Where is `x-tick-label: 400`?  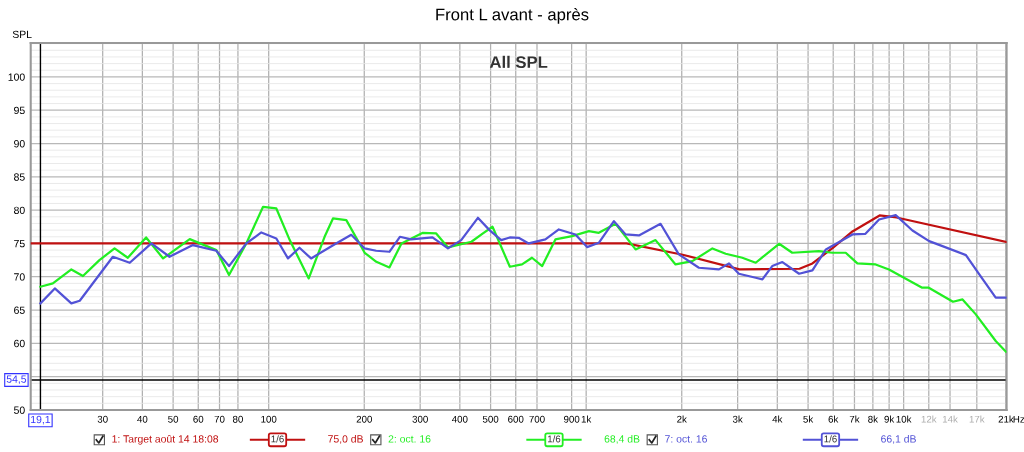 x-tick-label: 400 is located at coordinates (459, 419).